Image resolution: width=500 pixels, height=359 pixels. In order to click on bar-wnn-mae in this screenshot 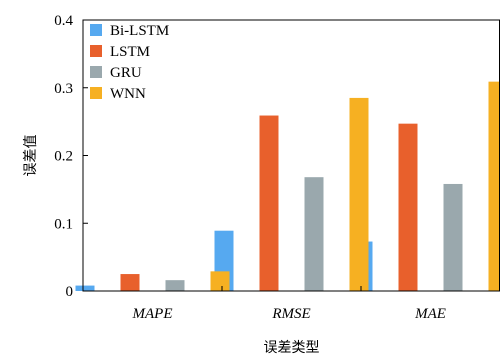, I will do `click(494, 186)`.